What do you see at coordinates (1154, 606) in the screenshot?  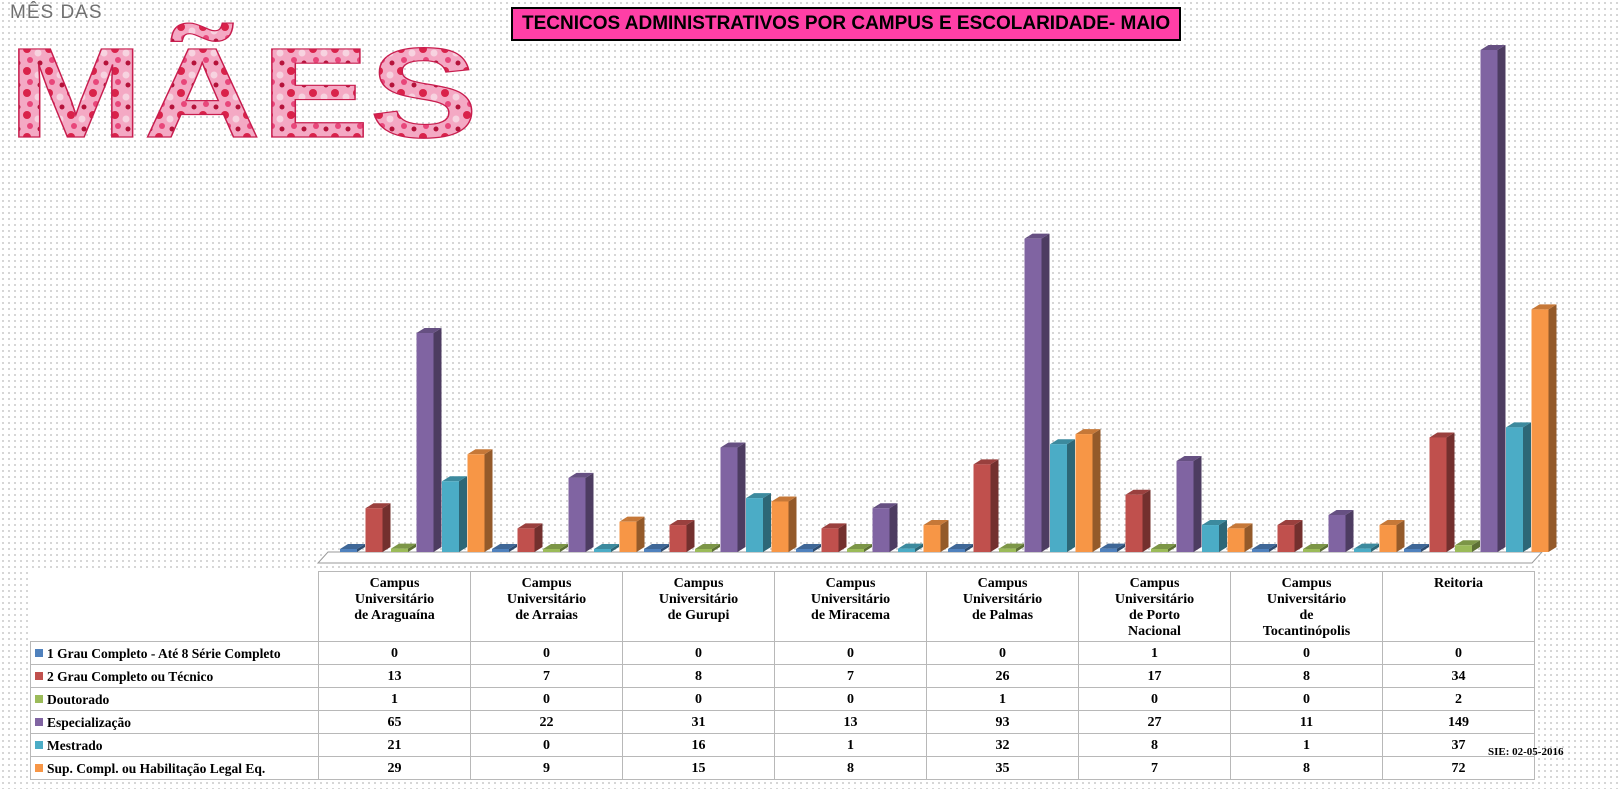 I see `category-header: Campus Universitário de Porto Nacional` at bounding box center [1154, 606].